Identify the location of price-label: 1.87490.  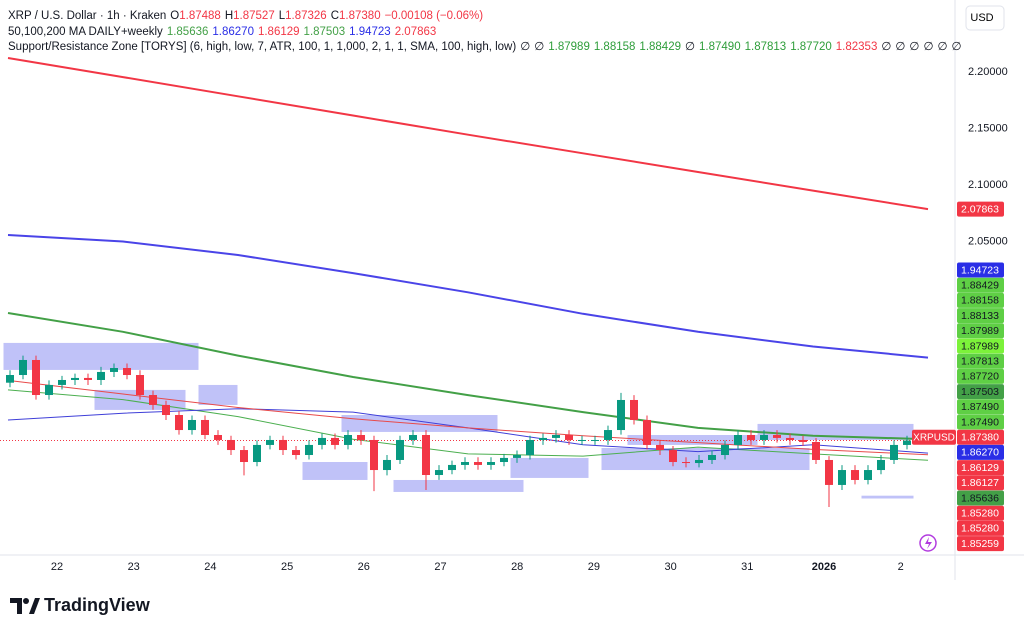
(980, 407).